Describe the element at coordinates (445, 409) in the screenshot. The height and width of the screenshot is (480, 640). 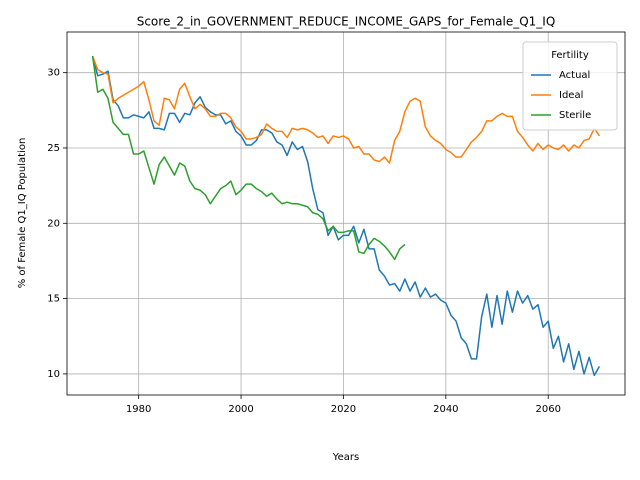
I see `x-tick-label: 2040` at that location.